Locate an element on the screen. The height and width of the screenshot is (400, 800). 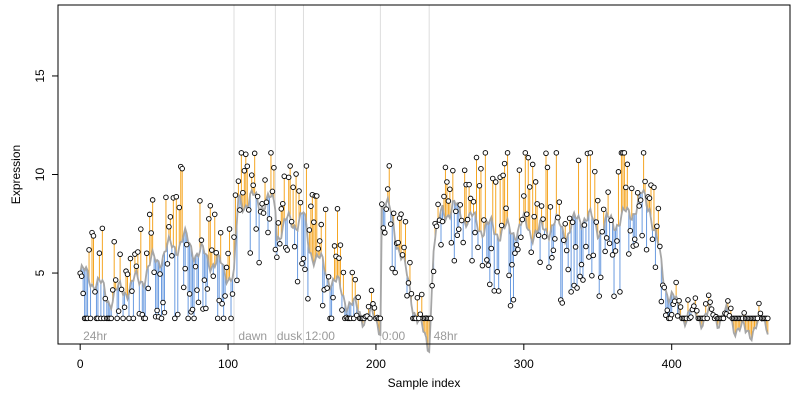
region-label: 0:00 is located at coordinates (394, 336).